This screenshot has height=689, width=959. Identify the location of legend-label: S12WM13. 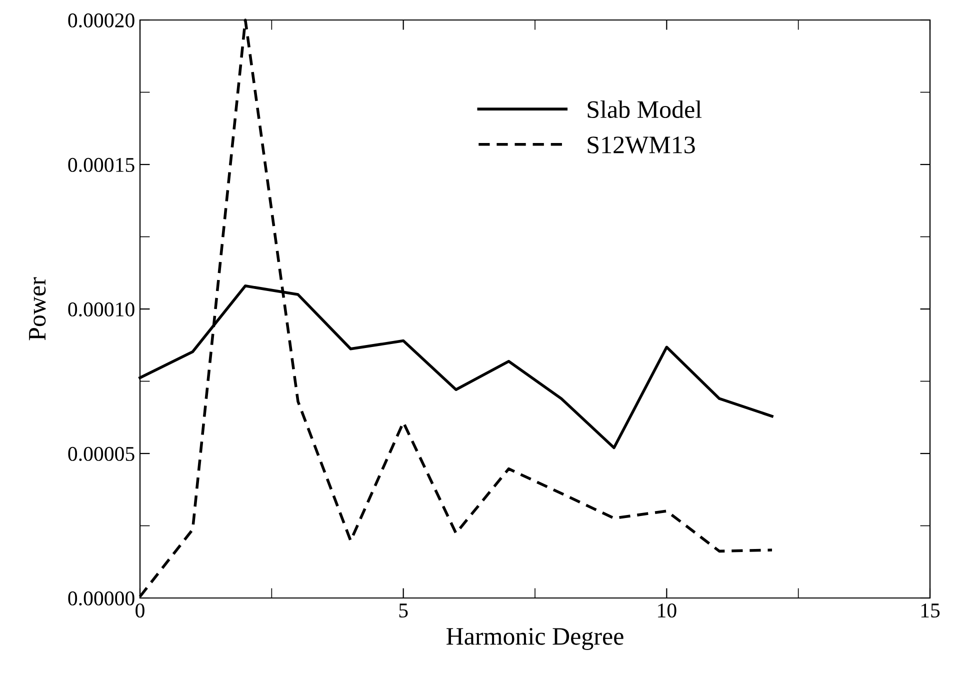
(641, 145).